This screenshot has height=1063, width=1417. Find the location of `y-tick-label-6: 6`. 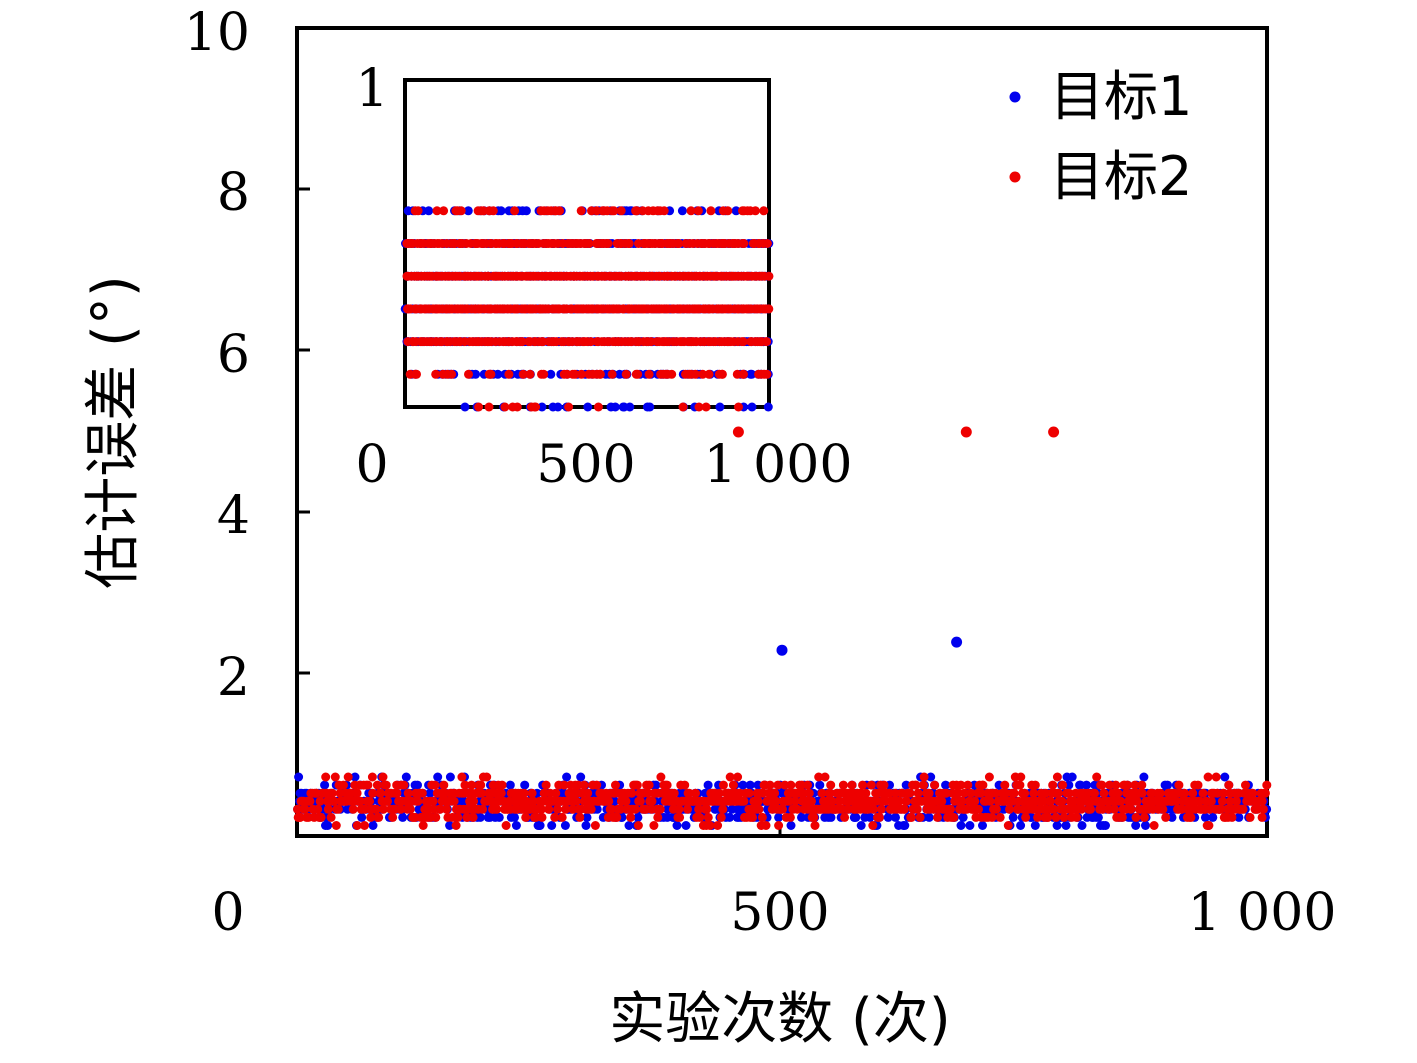

y-tick-label-6: 6 is located at coordinates (233, 355).